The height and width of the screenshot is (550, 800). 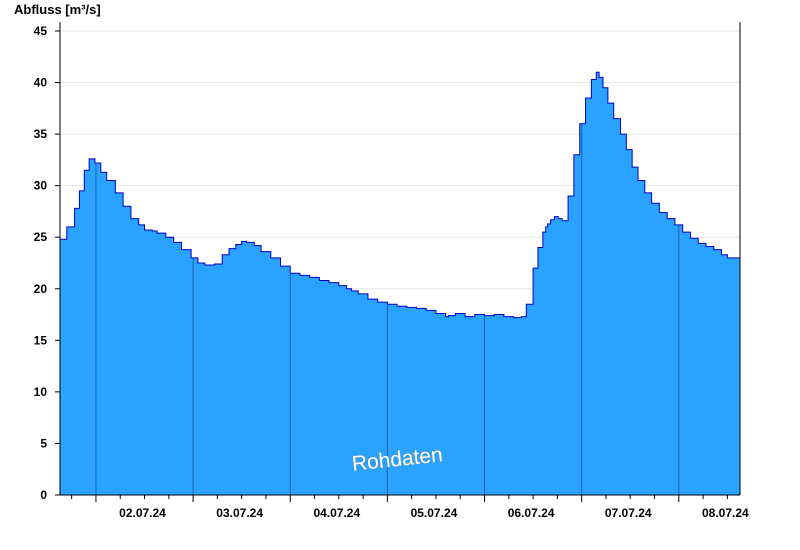 What do you see at coordinates (336, 513) in the screenshot?
I see `x-tick-label: 04.07.24` at bounding box center [336, 513].